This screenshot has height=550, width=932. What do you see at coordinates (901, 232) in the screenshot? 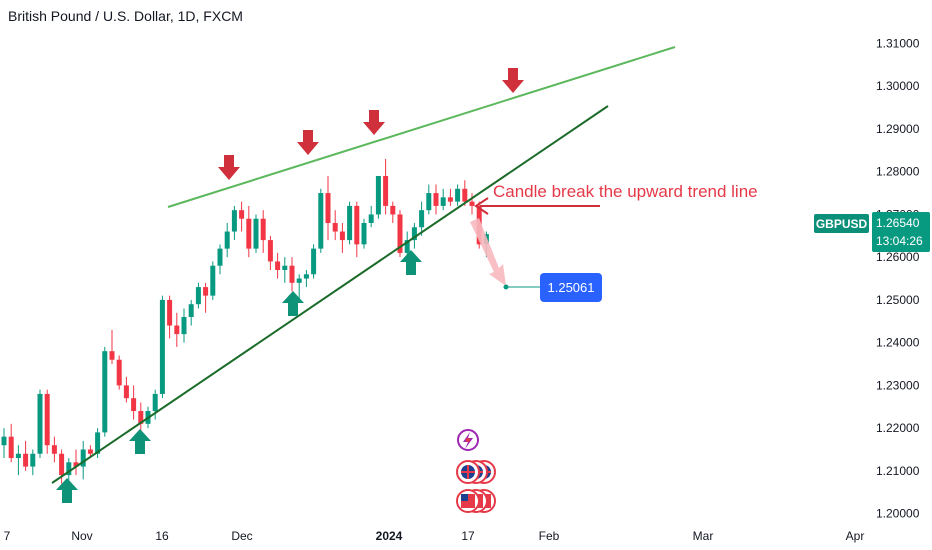
I see `current-price-label: 1.26540 13:04:26` at bounding box center [901, 232].